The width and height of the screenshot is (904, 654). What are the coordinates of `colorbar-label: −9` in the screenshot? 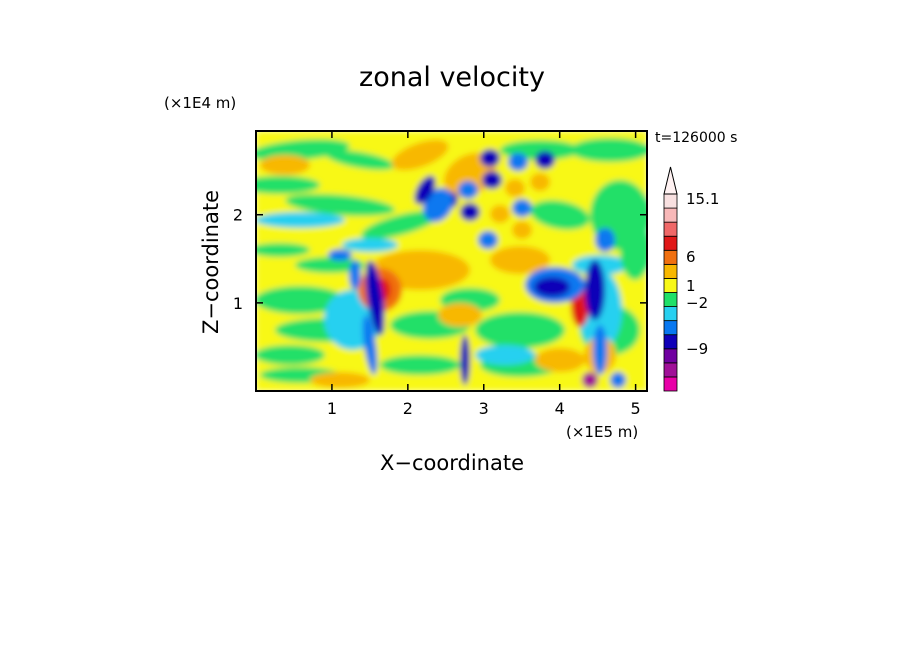 It's located at (697, 349).